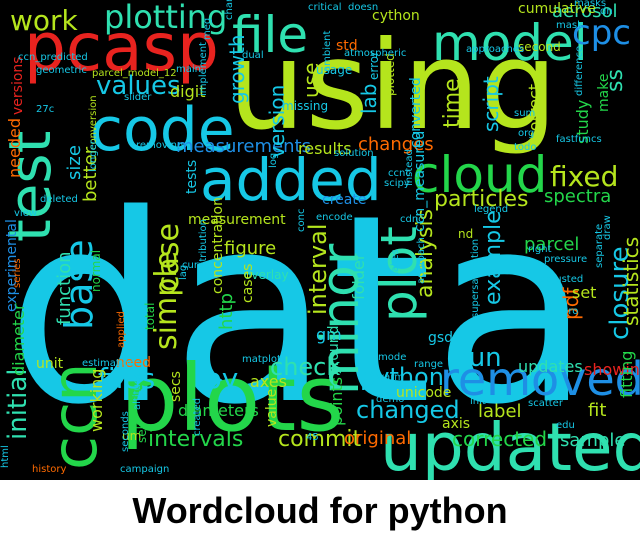  Describe the element at coordinates (325, 7) in the screenshot. I see `word-critical: critical` at that location.